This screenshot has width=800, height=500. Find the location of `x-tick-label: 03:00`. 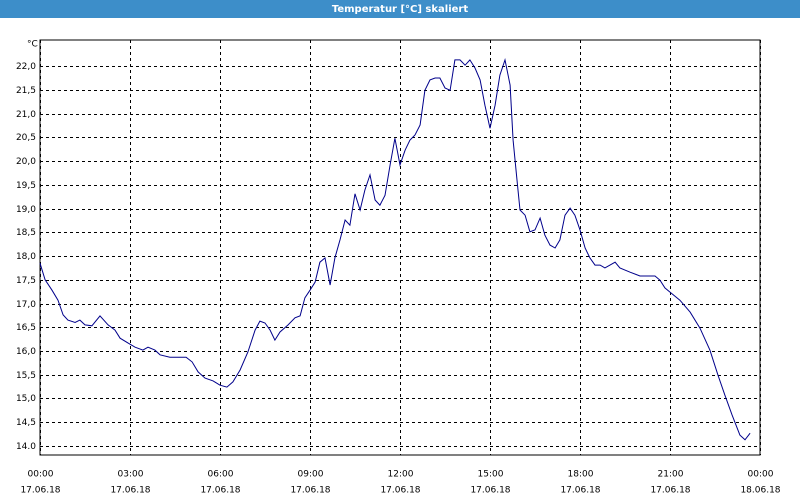

x-tick-label: 03:00 is located at coordinates (131, 475).